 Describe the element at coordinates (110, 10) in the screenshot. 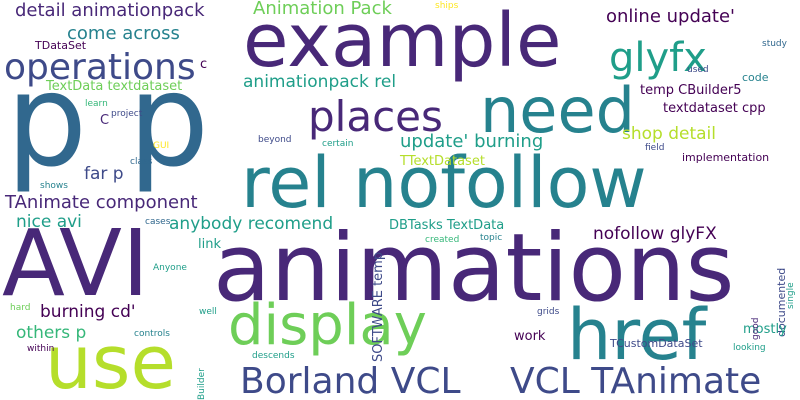

I see `word-detail-animationpack: detail animationpack` at that location.